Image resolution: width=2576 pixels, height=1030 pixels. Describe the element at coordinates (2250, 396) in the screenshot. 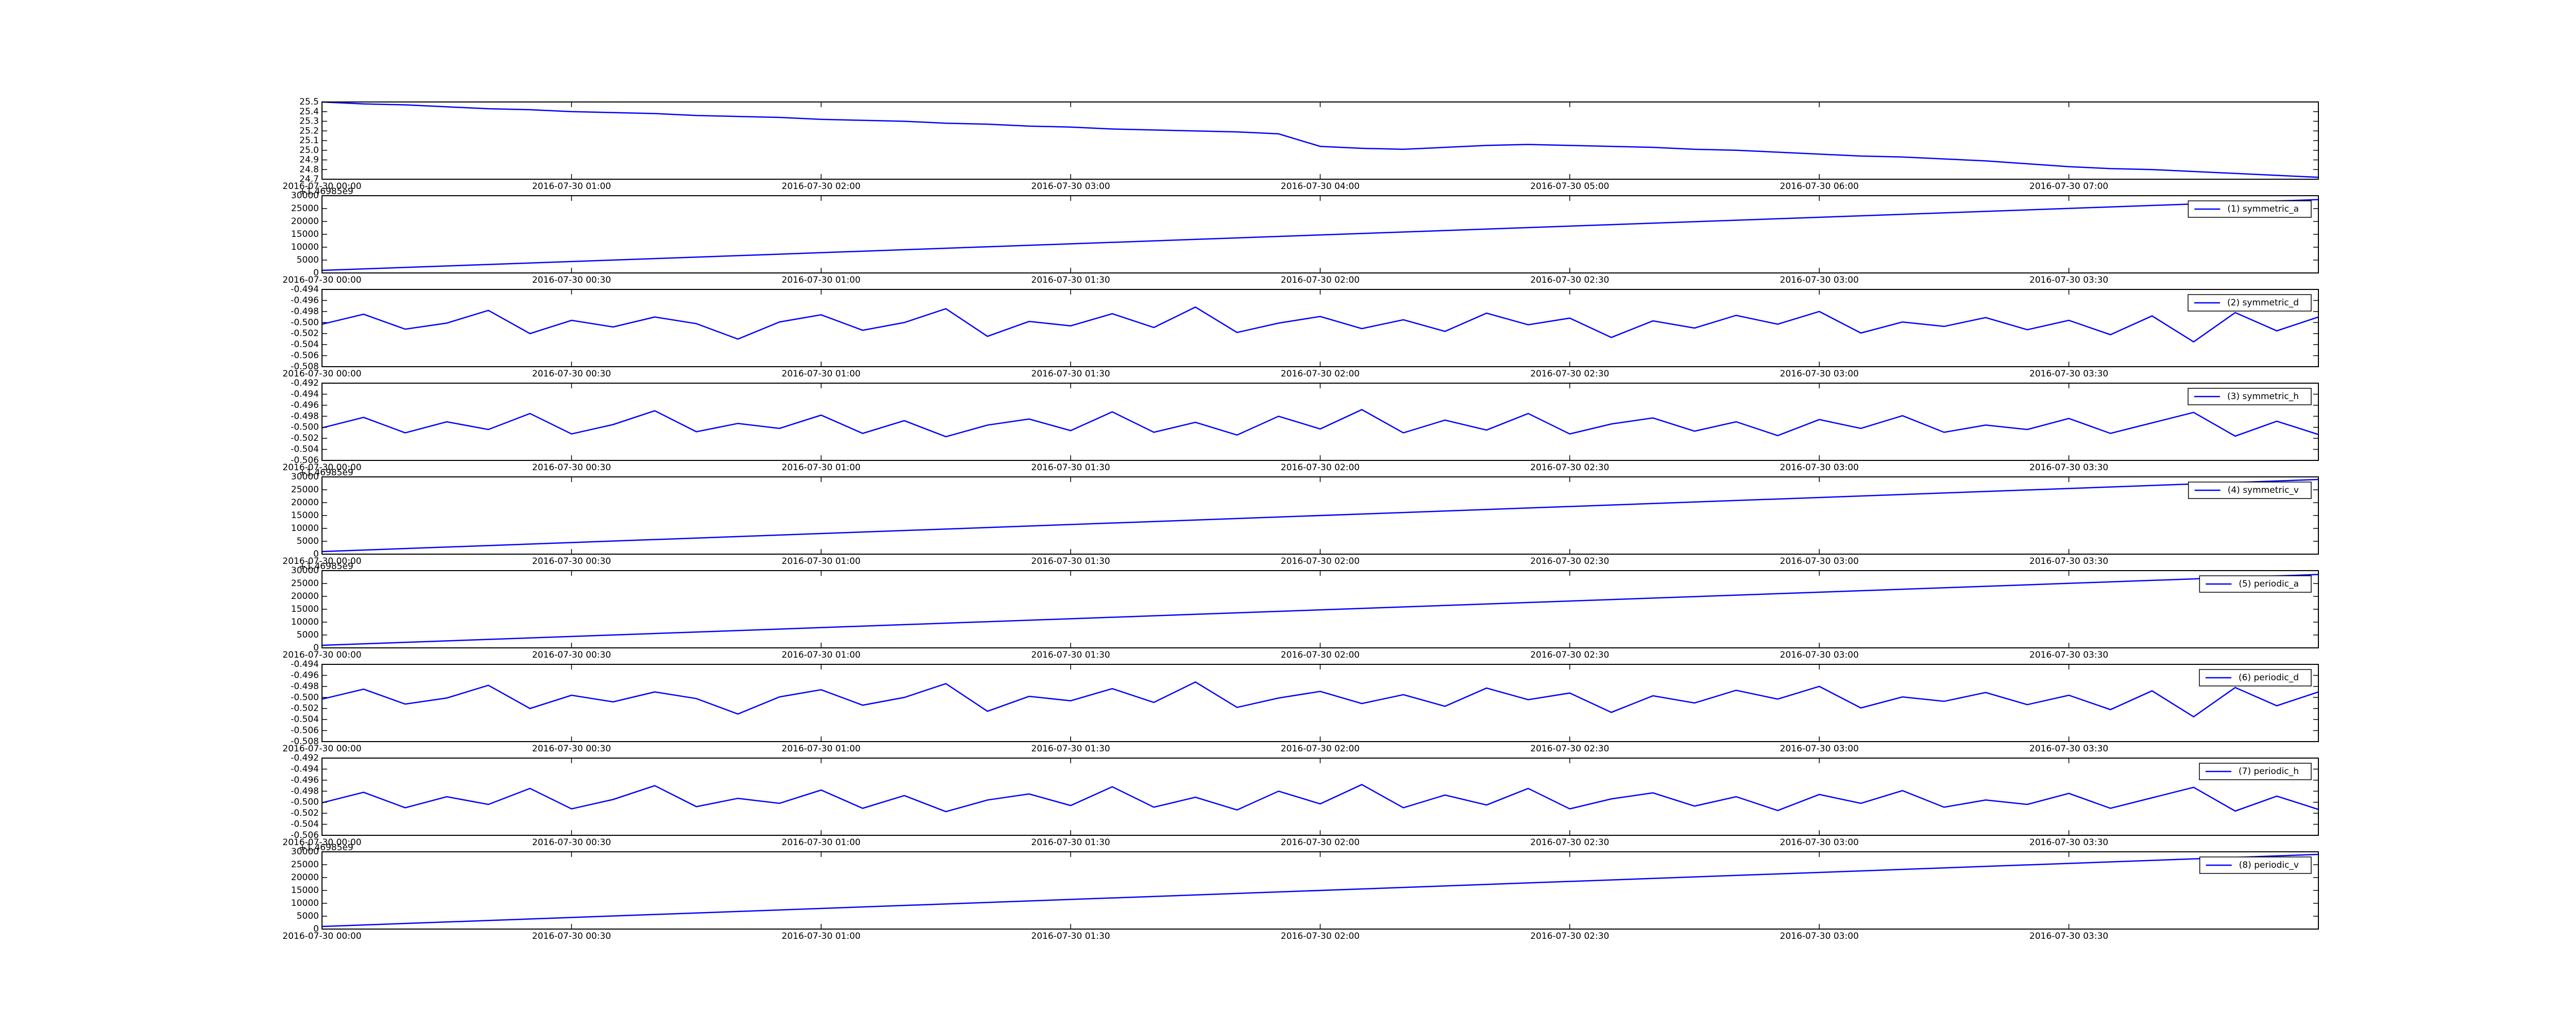

I see `legend: (3) symmetric_h` at that location.